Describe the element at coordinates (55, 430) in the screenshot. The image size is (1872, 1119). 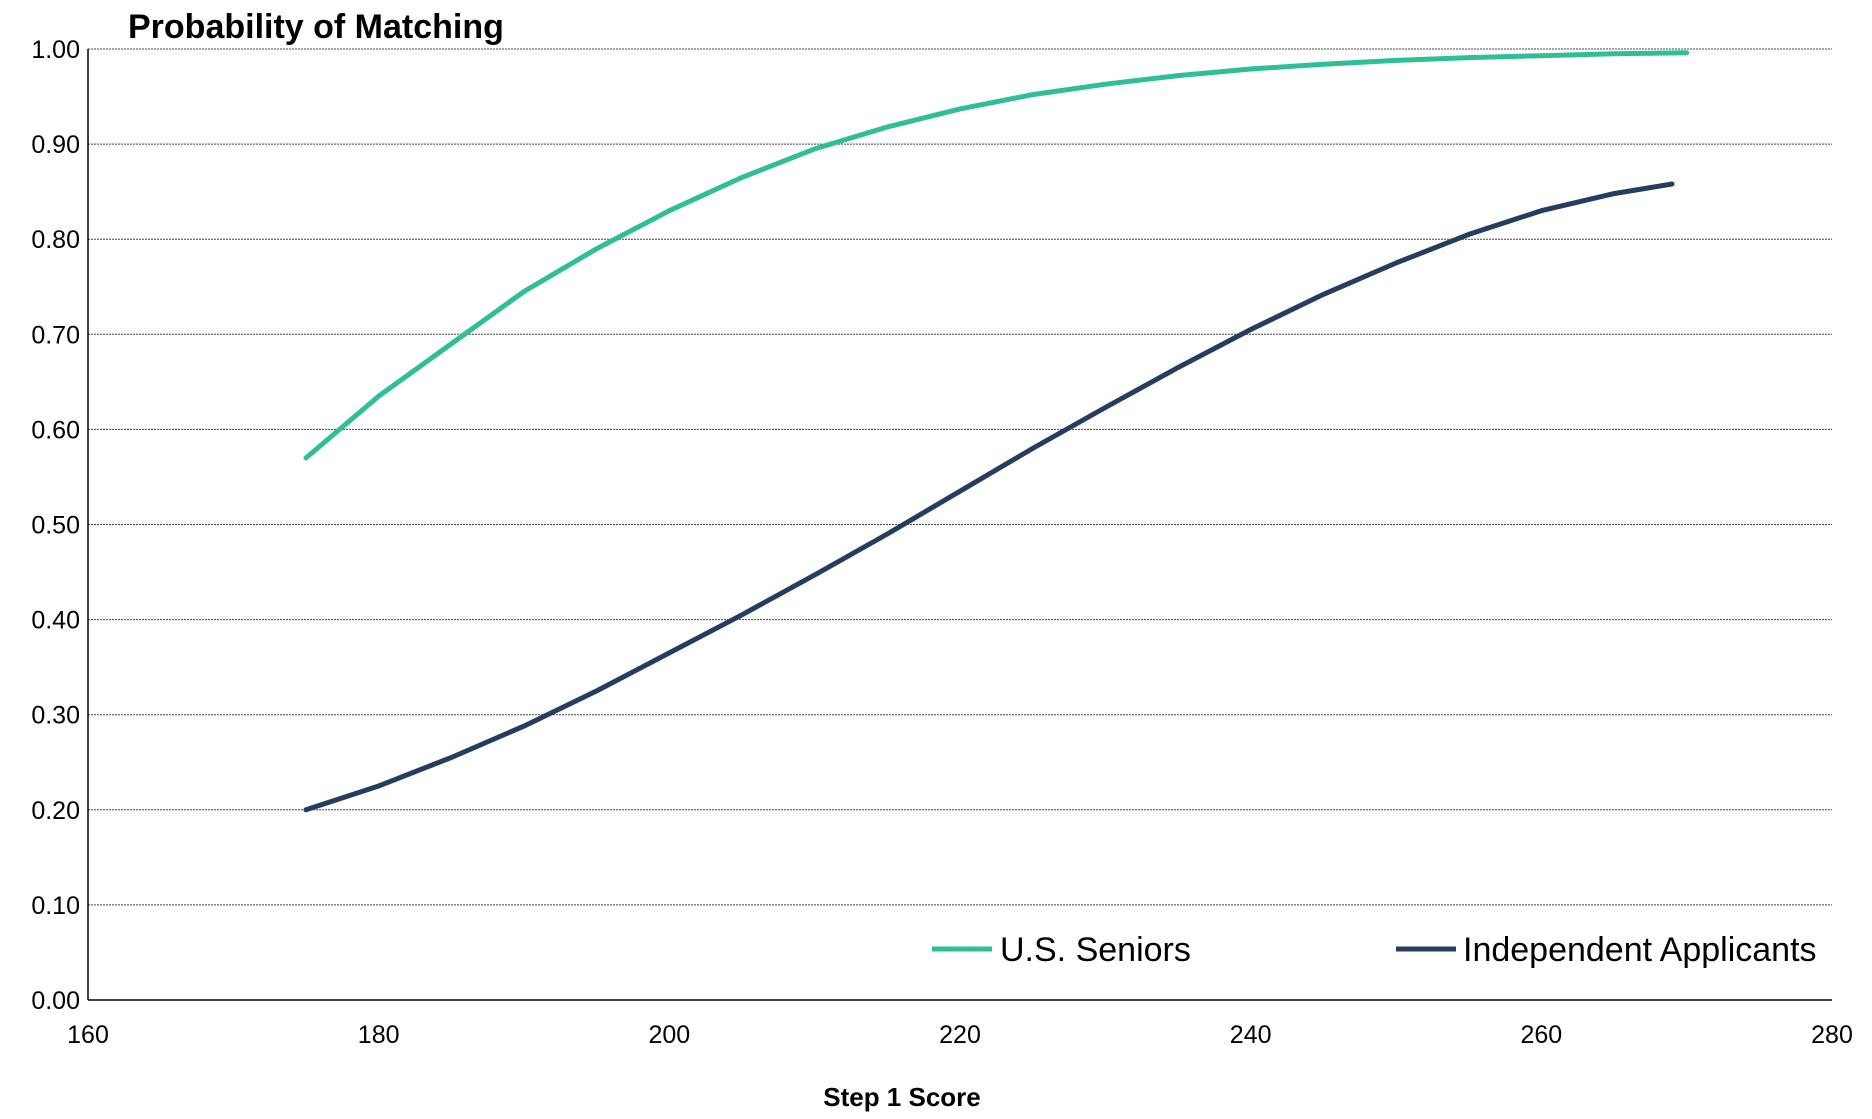
I see `y-tick-label: 0.60` at that location.